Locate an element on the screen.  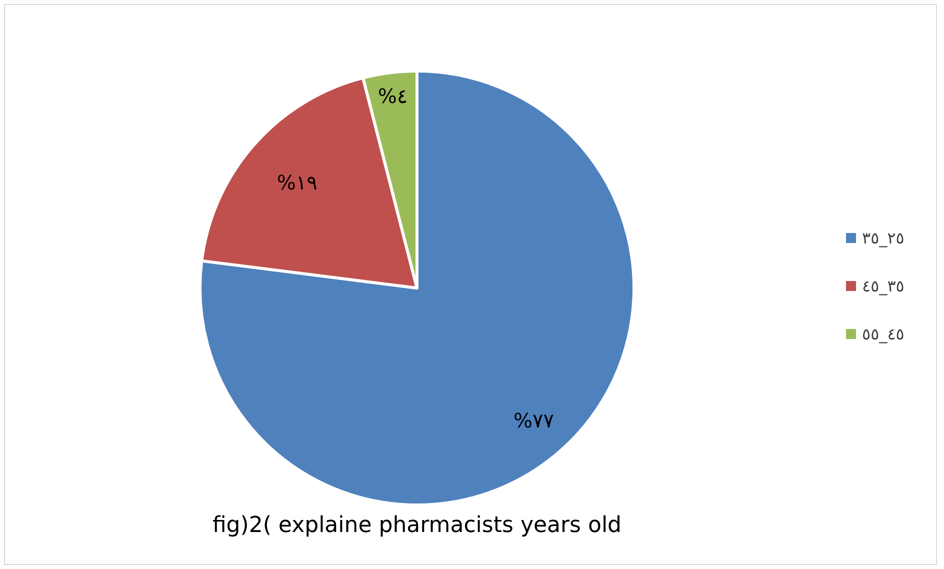
legend-label: ٤٥_٥٥ is located at coordinates (883, 334).